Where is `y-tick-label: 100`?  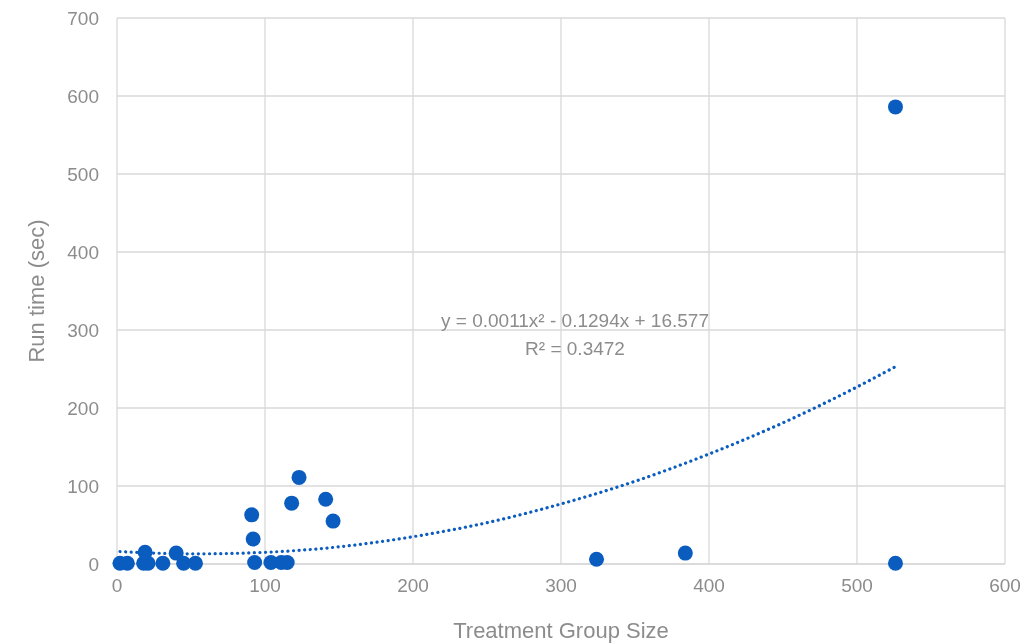 y-tick-label: 100 is located at coordinates (83, 486).